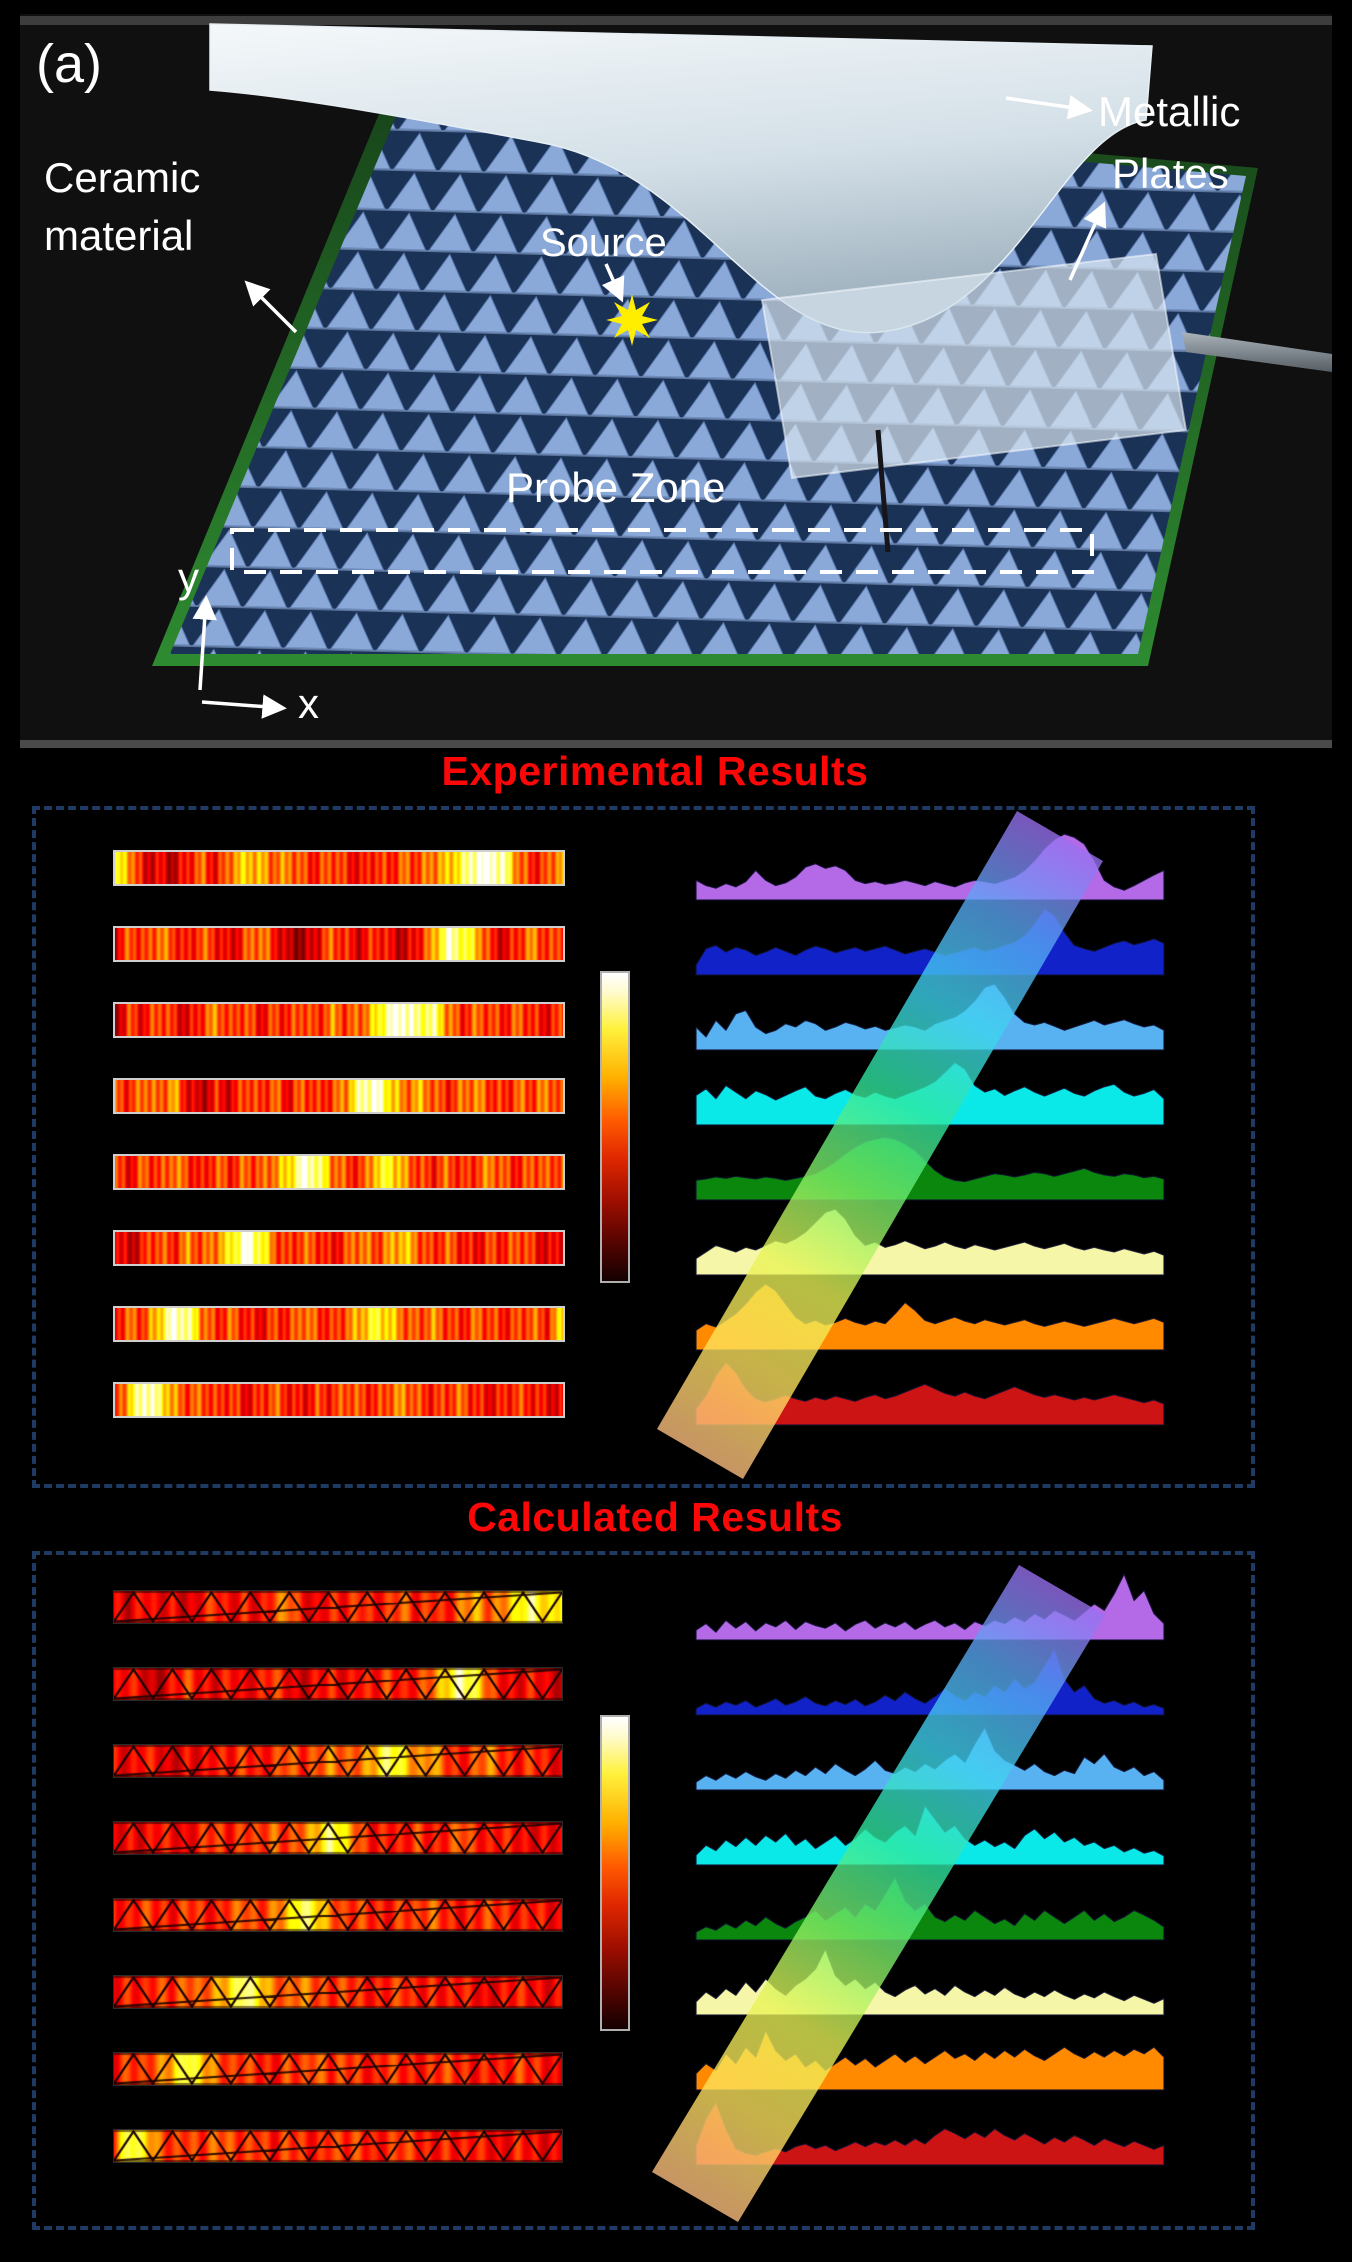 Image resolution: width=1352 pixels, height=2262 pixels. I want to click on metallic-plate-hand, so click(974, 366).